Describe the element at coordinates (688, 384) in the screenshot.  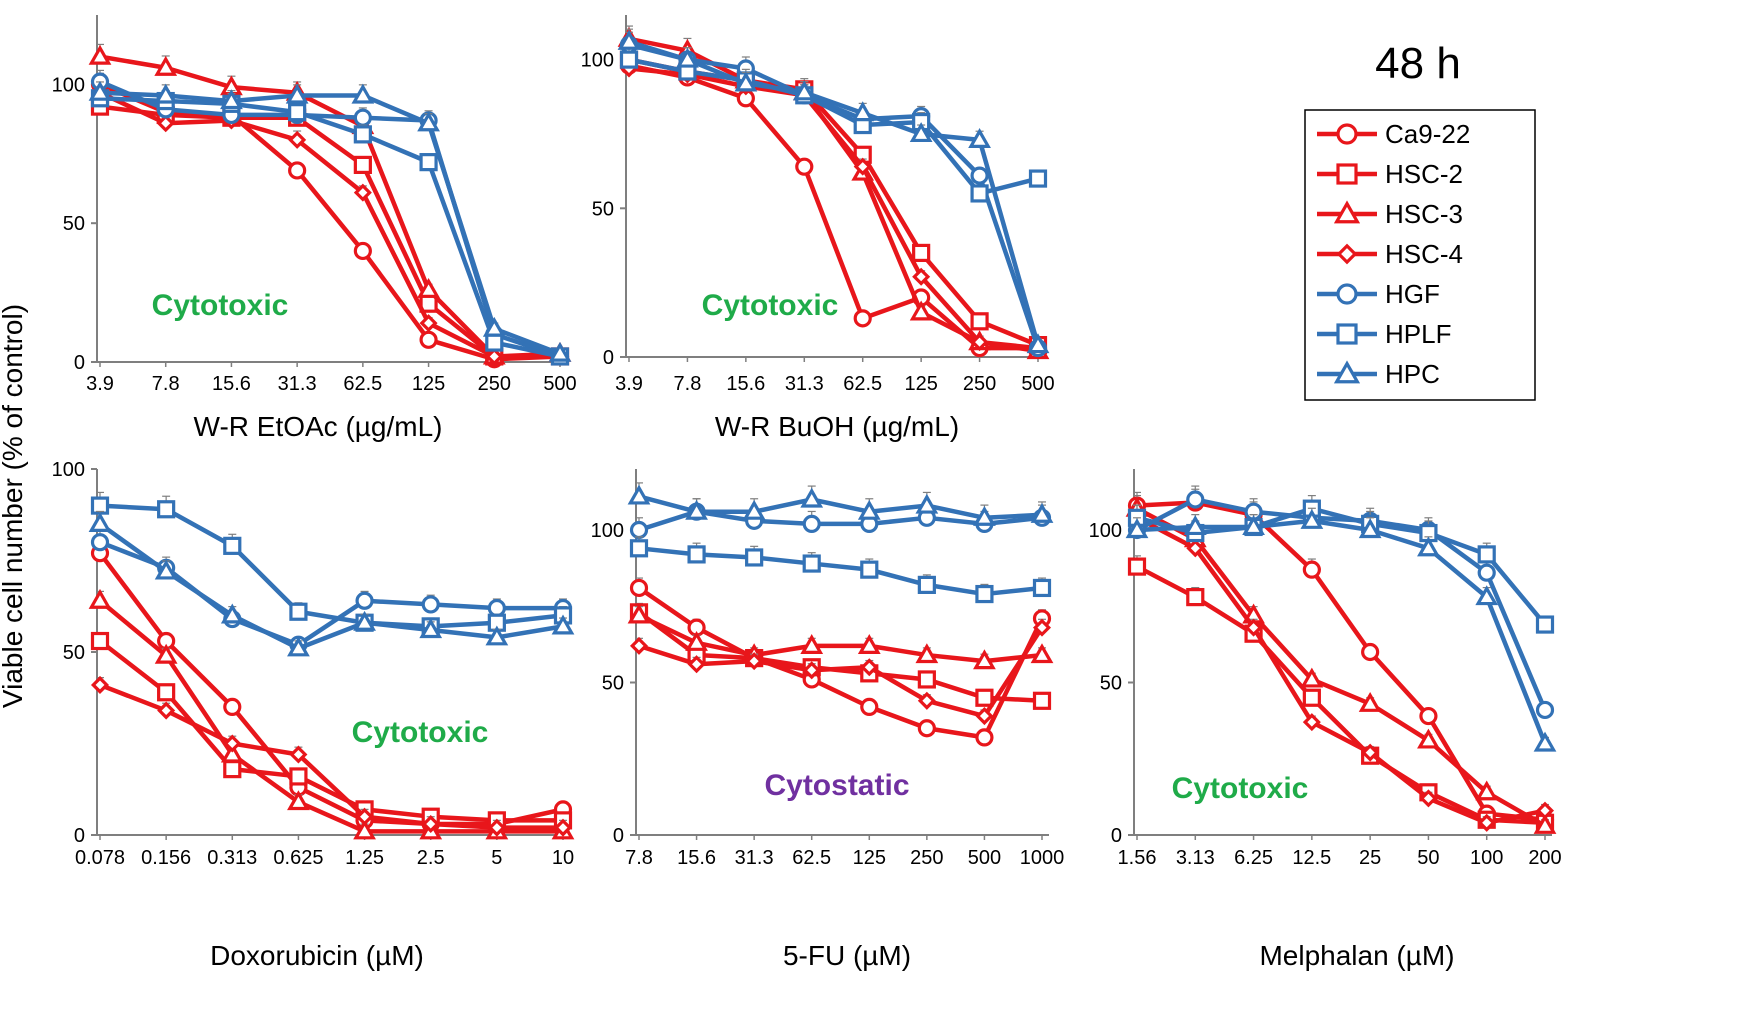
I see `x-tick-label: 7.8` at that location.